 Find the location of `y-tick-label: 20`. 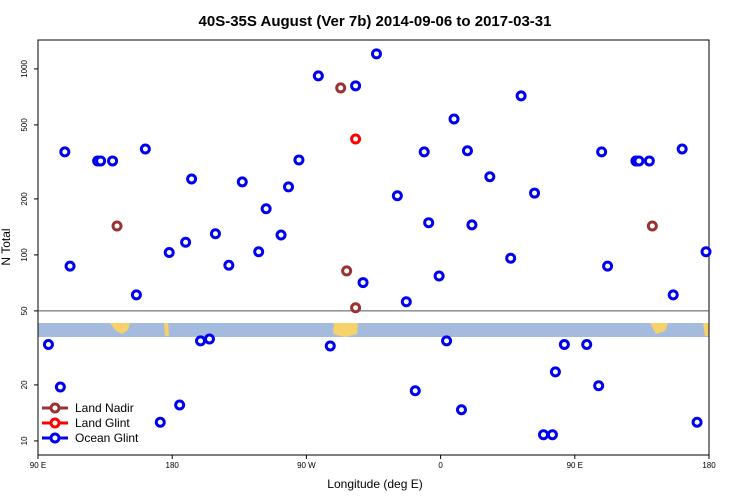

y-tick-label: 20 is located at coordinates (24, 384).